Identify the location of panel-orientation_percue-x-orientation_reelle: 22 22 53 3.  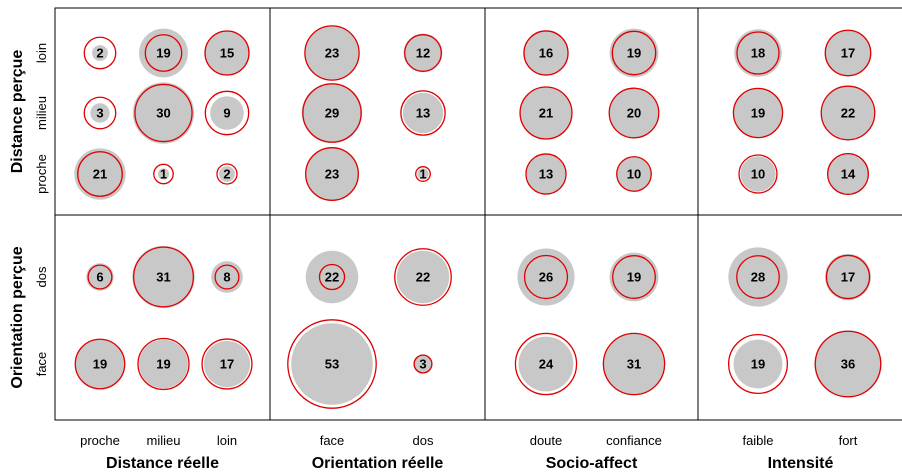
(369, 328).